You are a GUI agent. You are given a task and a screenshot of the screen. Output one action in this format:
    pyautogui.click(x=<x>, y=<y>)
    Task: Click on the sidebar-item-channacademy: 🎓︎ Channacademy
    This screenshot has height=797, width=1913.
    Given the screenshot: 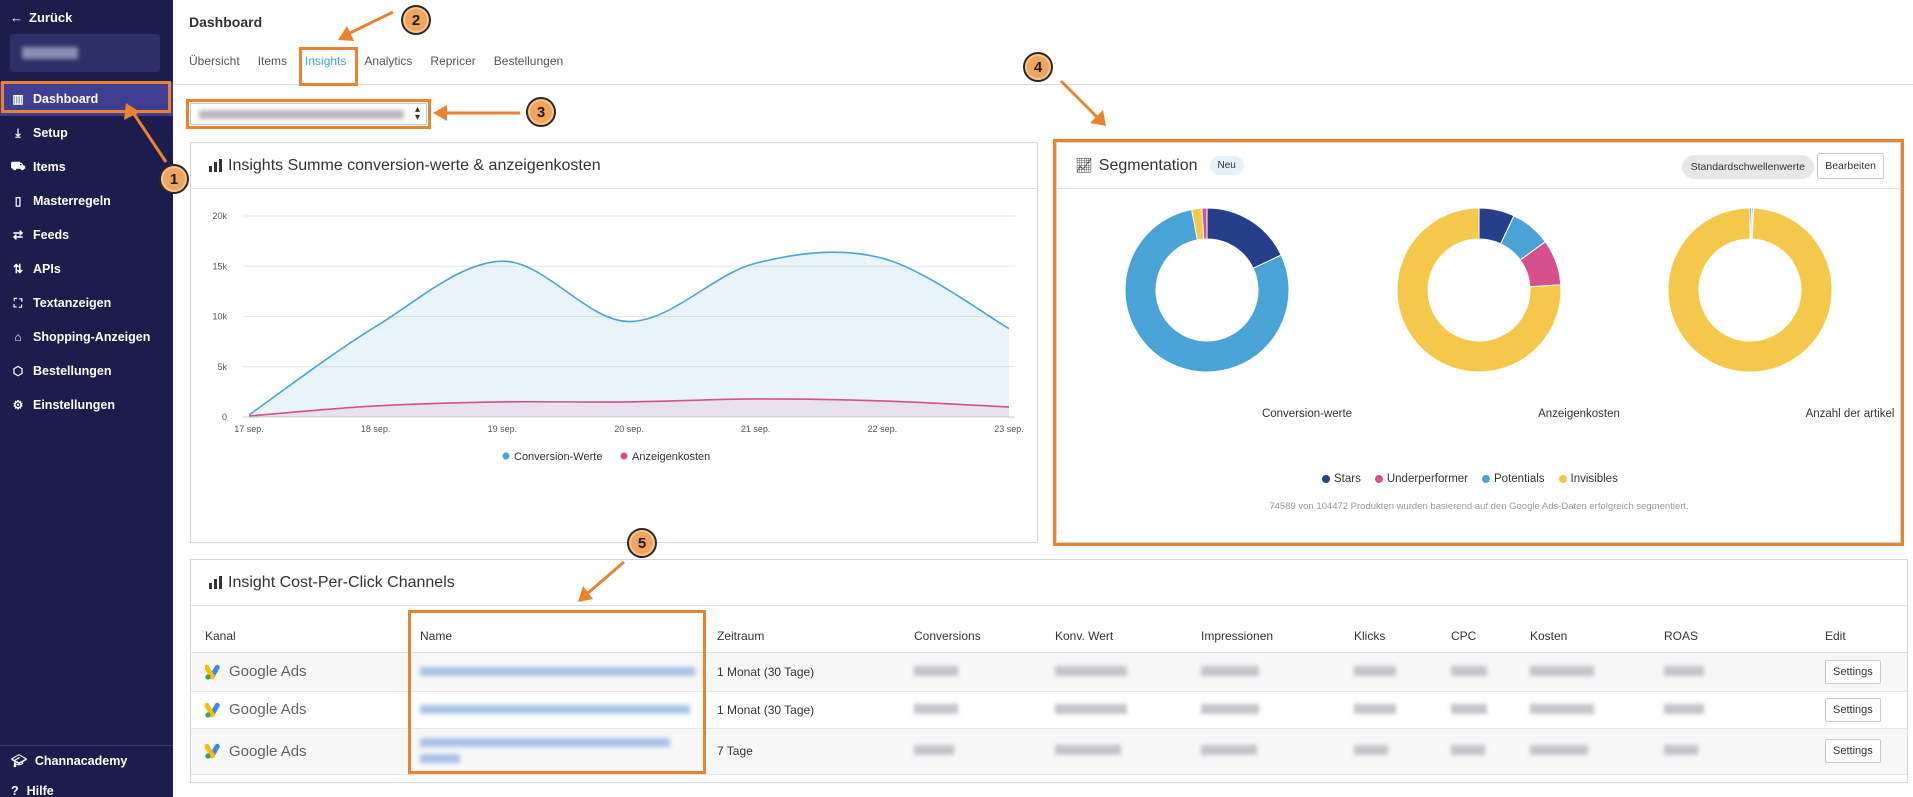 What is the action you would take?
    pyautogui.click(x=86, y=761)
    